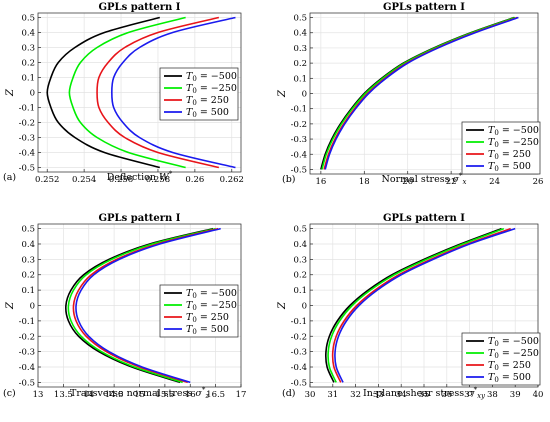 Image resolution: width=550 pixels, height=422 pixels. What do you see at coordinates (289, 179) in the screenshot?
I see `panel-label: (b)` at bounding box center [289, 179].